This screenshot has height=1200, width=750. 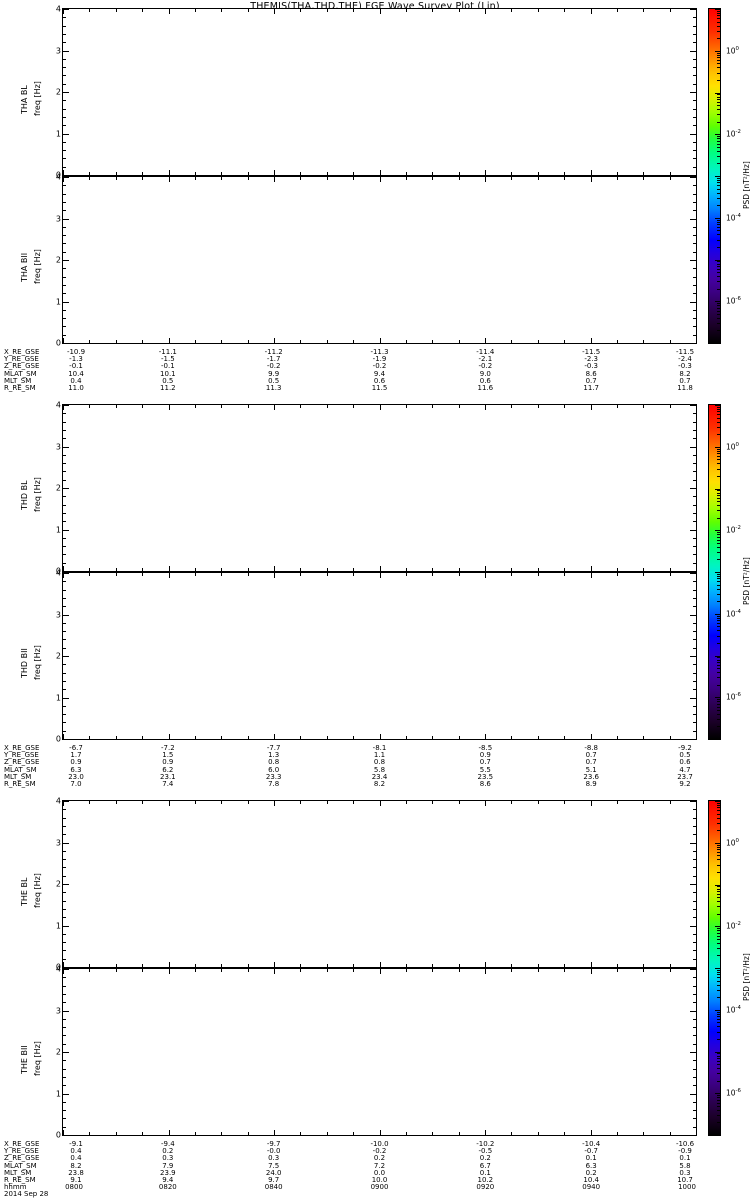 I want to click on colorbar-tick-label: 10⁰, so click(x=732, y=50).